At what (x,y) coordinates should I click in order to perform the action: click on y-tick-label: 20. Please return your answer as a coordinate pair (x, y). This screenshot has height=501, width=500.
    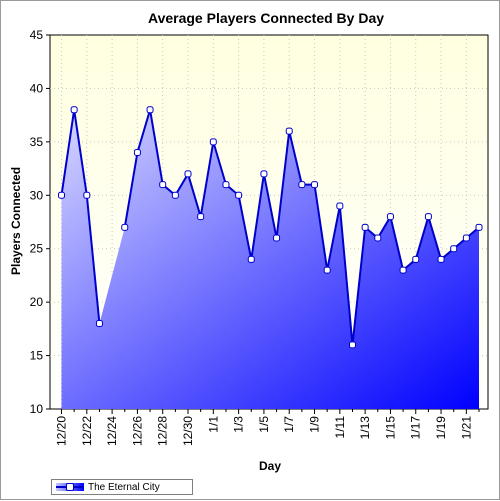
    Looking at the image, I should click on (37, 302).